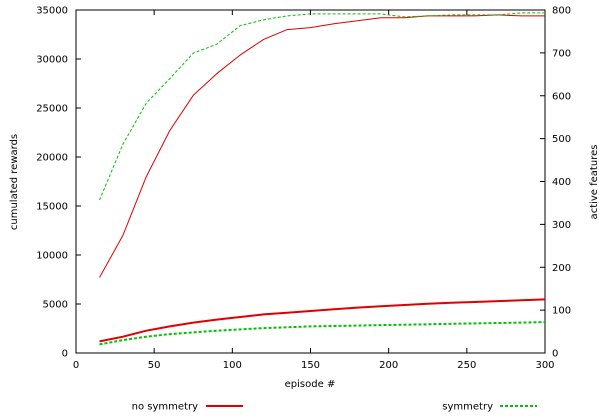  I want to click on legend-label: symmetry, so click(467, 407).